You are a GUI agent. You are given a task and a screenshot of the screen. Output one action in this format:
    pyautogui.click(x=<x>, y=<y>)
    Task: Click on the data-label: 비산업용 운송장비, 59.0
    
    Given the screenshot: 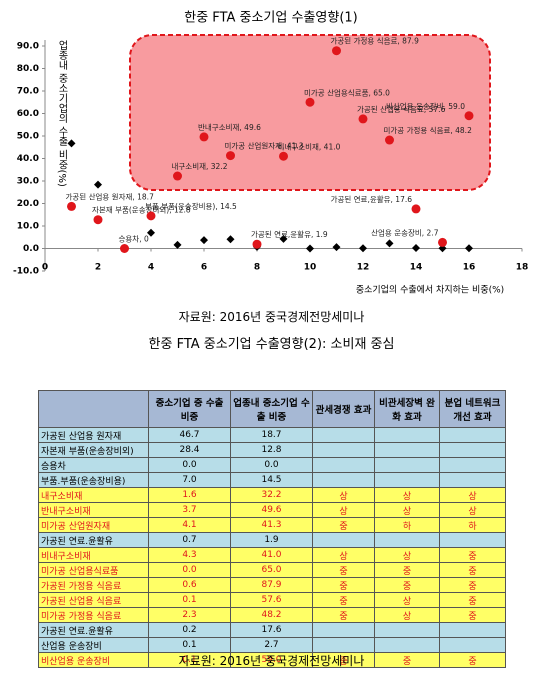 What is the action you would take?
    pyautogui.click(x=425, y=106)
    